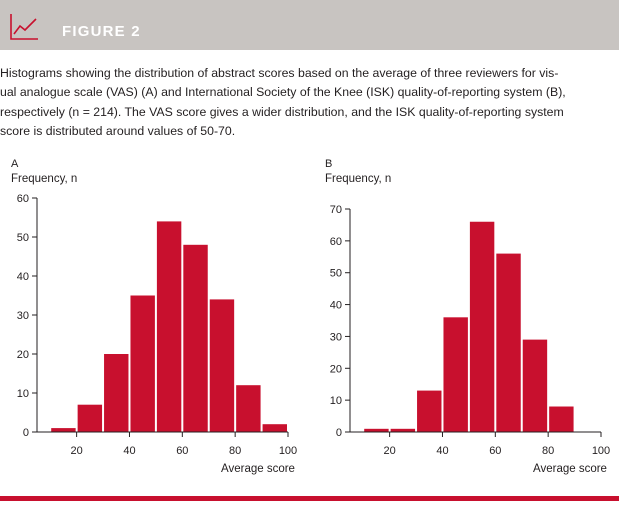  Describe the element at coordinates (23, 199) in the screenshot. I see `panel-a-y-tick-label: 60` at that location.